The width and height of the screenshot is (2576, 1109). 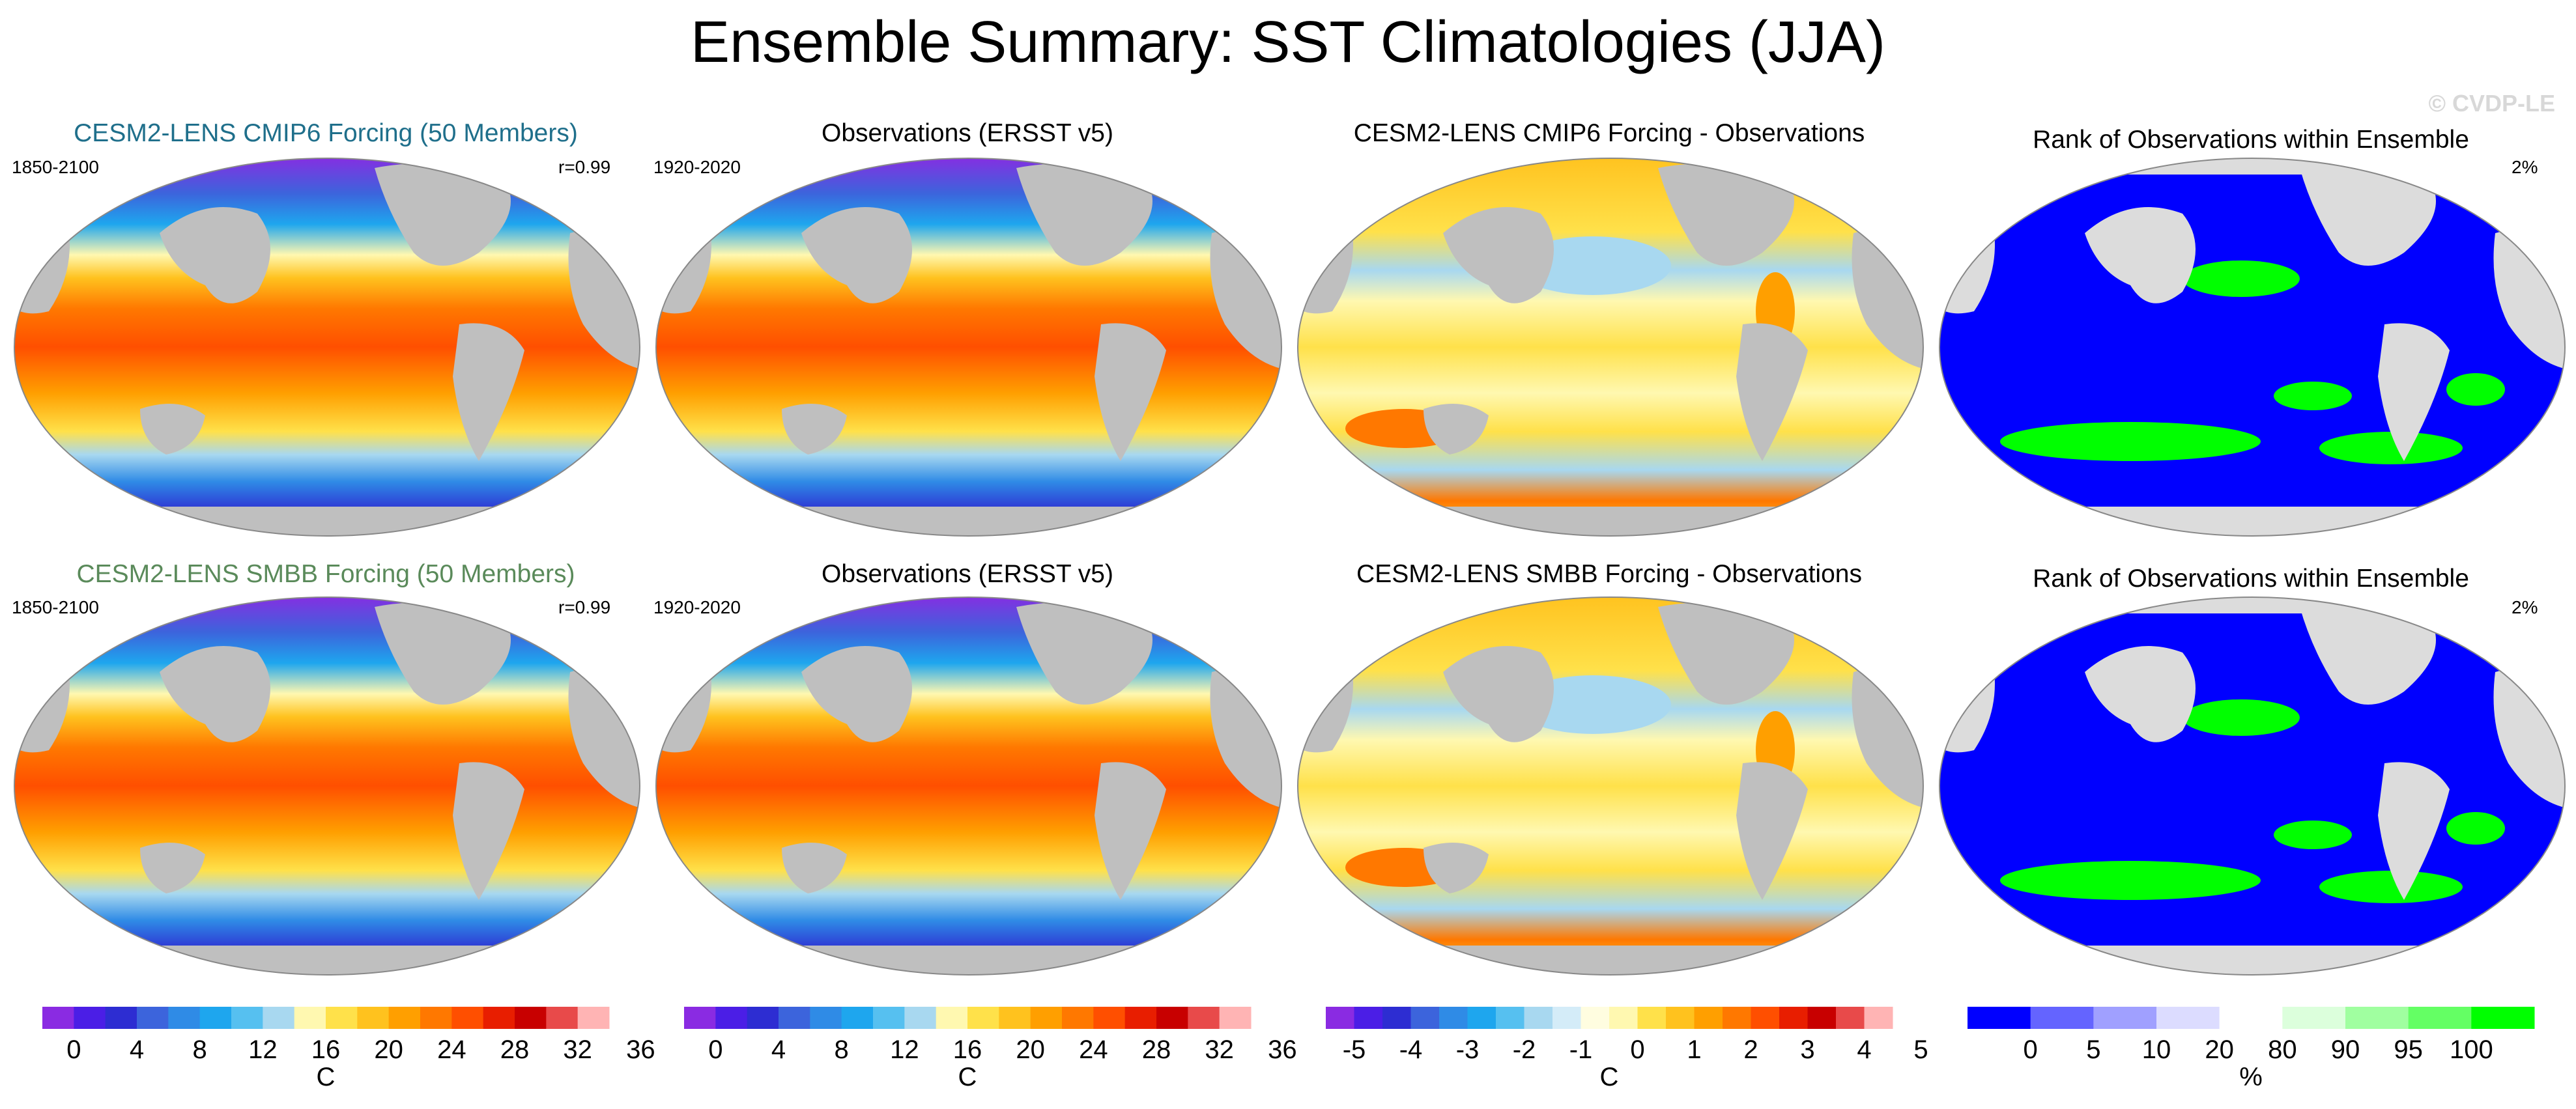 What do you see at coordinates (2282, 1050) in the screenshot?
I see `colorbar-rank-tick-label: 80` at bounding box center [2282, 1050].